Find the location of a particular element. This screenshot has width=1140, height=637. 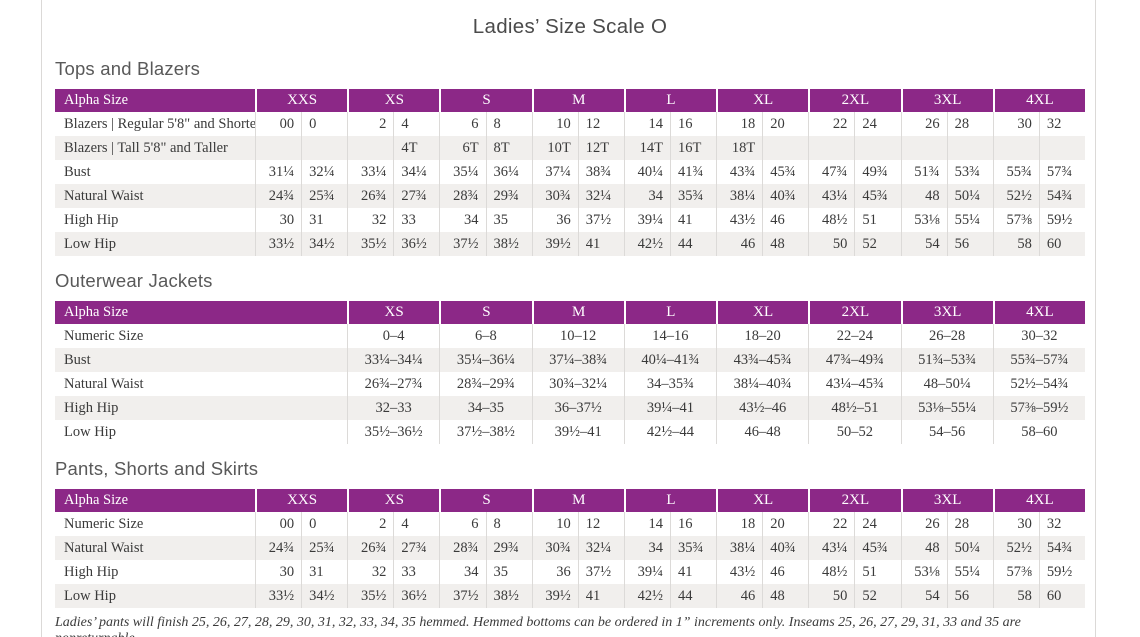

cell-value: 54 is located at coordinates (932, 595).